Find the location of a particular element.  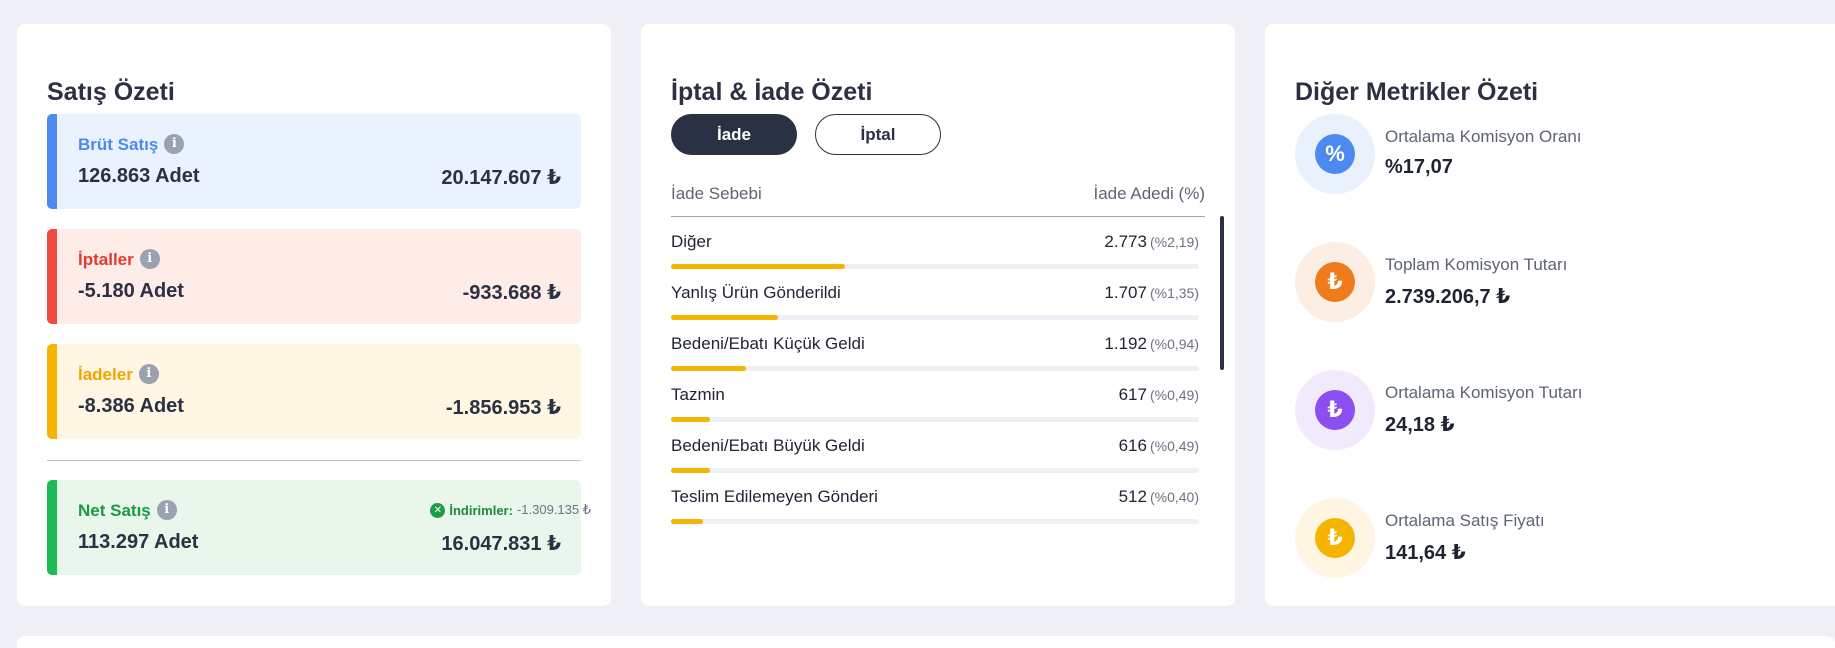

other-metrics-title: Diğer Metrikler Özeti is located at coordinates (1417, 92).